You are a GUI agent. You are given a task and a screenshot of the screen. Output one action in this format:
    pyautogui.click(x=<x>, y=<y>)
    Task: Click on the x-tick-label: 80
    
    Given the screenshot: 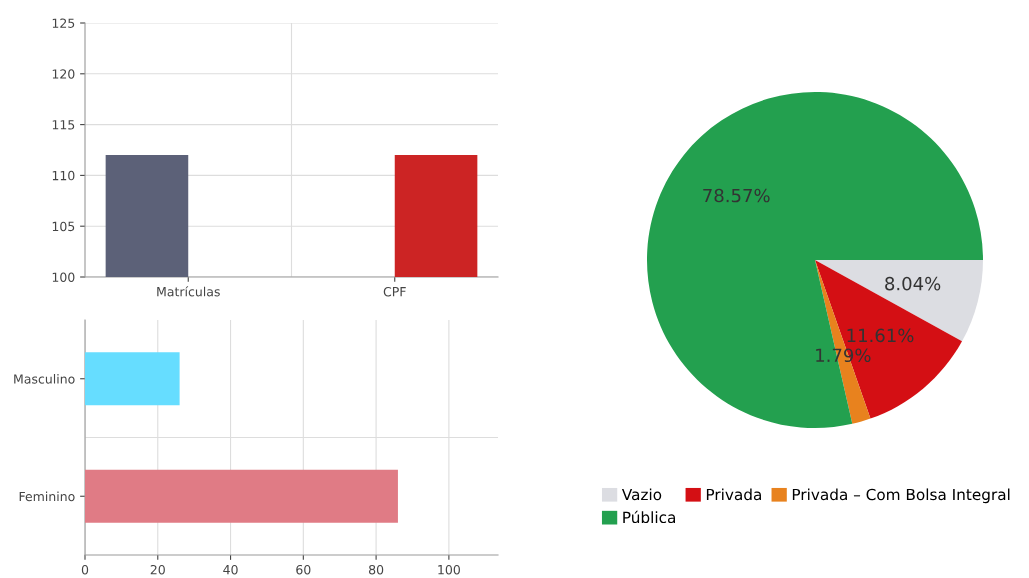 What is the action you would take?
    pyautogui.click(x=376, y=569)
    